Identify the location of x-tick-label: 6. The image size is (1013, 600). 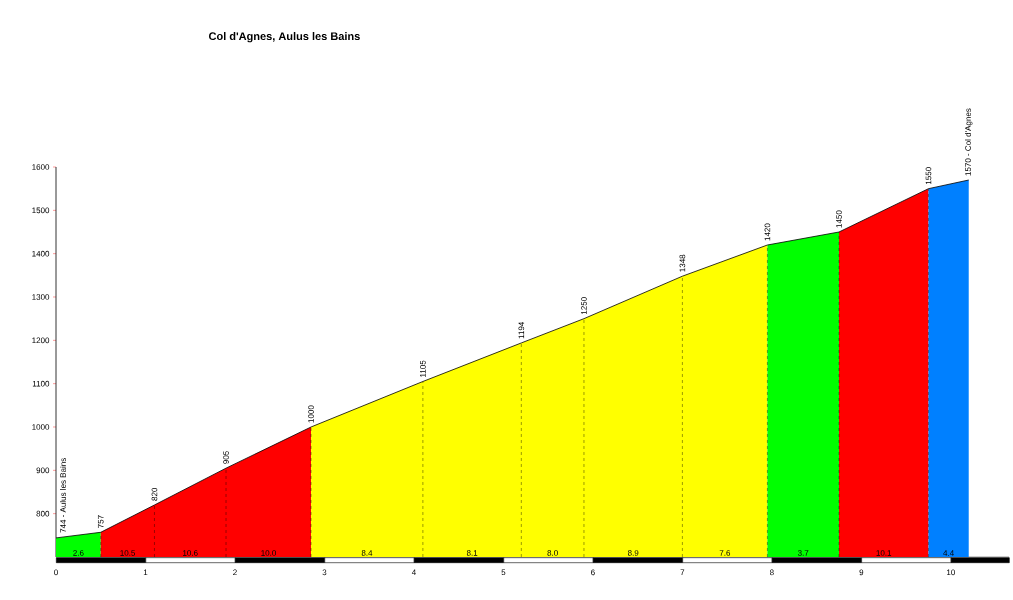
(593, 572).